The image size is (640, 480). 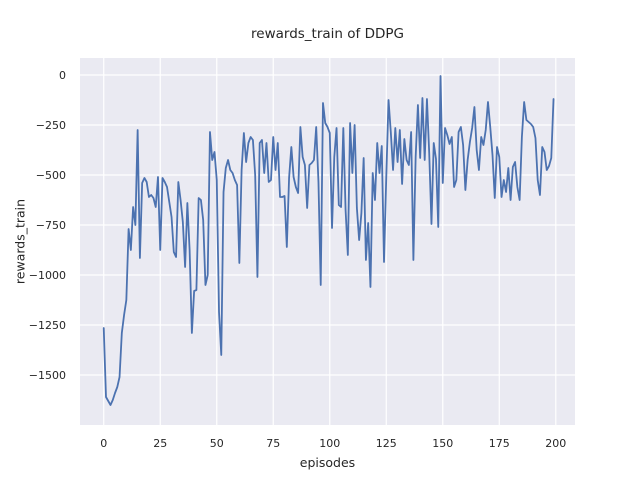 What do you see at coordinates (499, 443) in the screenshot?
I see `x-tick-label: 175` at bounding box center [499, 443].